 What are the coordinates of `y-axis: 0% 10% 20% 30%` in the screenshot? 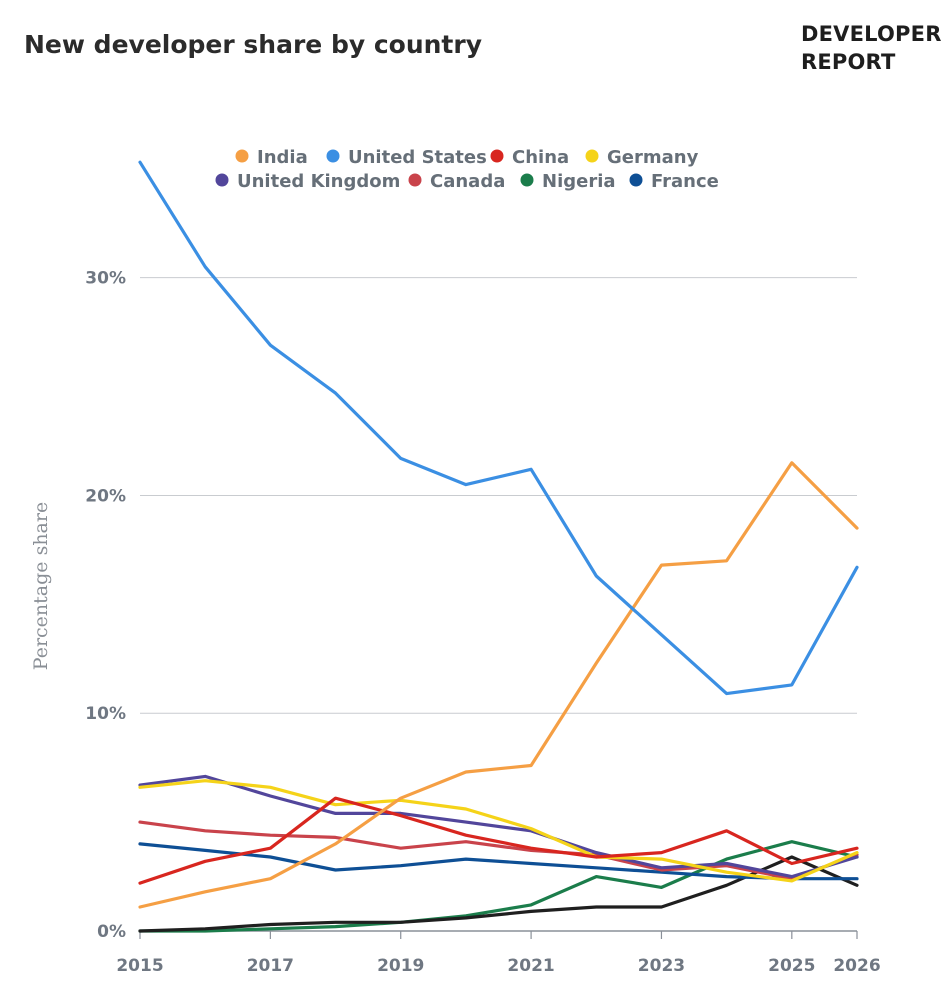 It's located at (105, 605).